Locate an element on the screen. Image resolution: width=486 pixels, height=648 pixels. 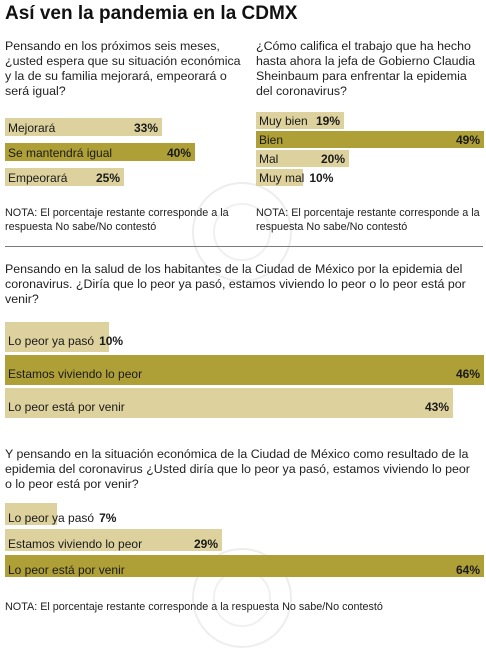
chart1-value-empeorara: 25% is located at coordinates (107, 178).